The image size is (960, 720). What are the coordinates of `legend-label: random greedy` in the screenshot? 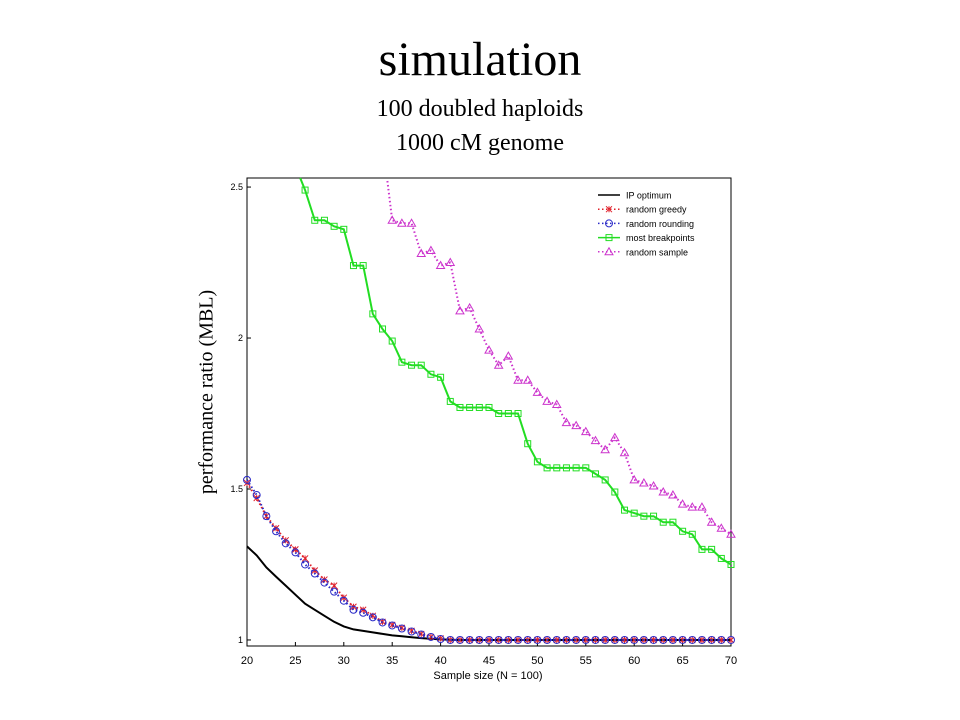 It's located at (656, 210).